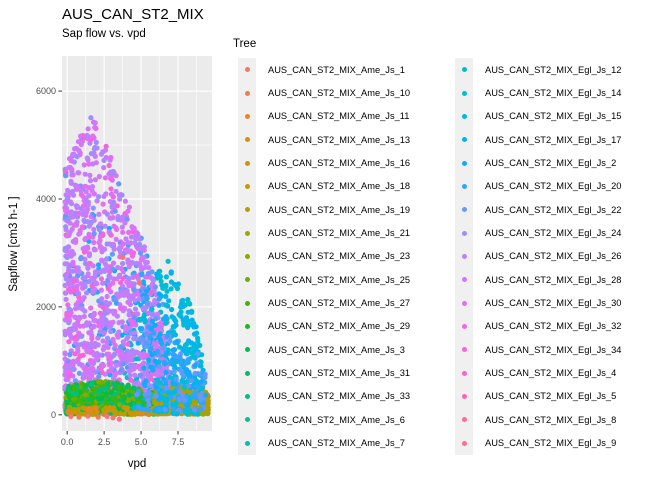 This screenshot has width=672, height=480. I want to click on legend-item: AUS_CAN_ST2_MIX_Egl_Js_5, so click(538, 396).